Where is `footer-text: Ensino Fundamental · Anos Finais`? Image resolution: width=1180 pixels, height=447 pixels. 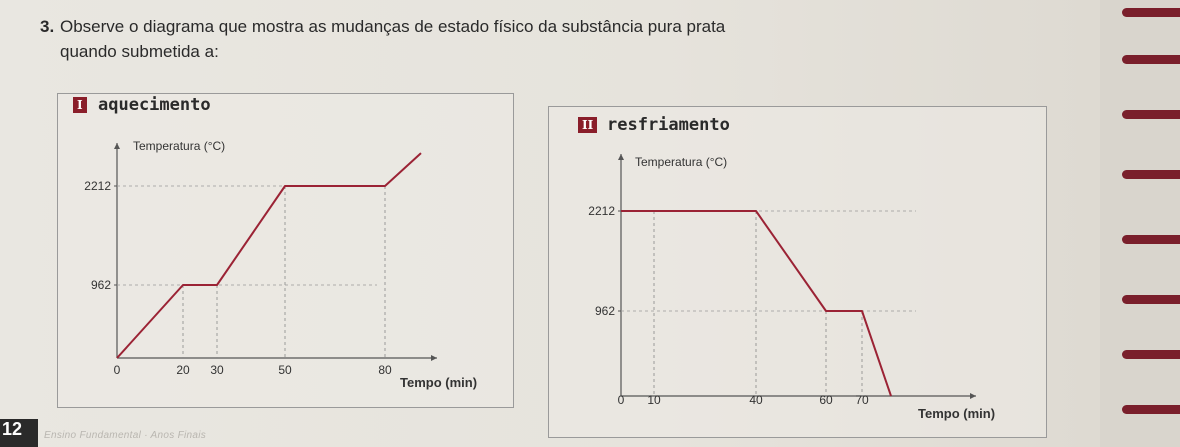
footer-text: Ensino Fundamental · Anos Finais is located at coordinates (125, 435).